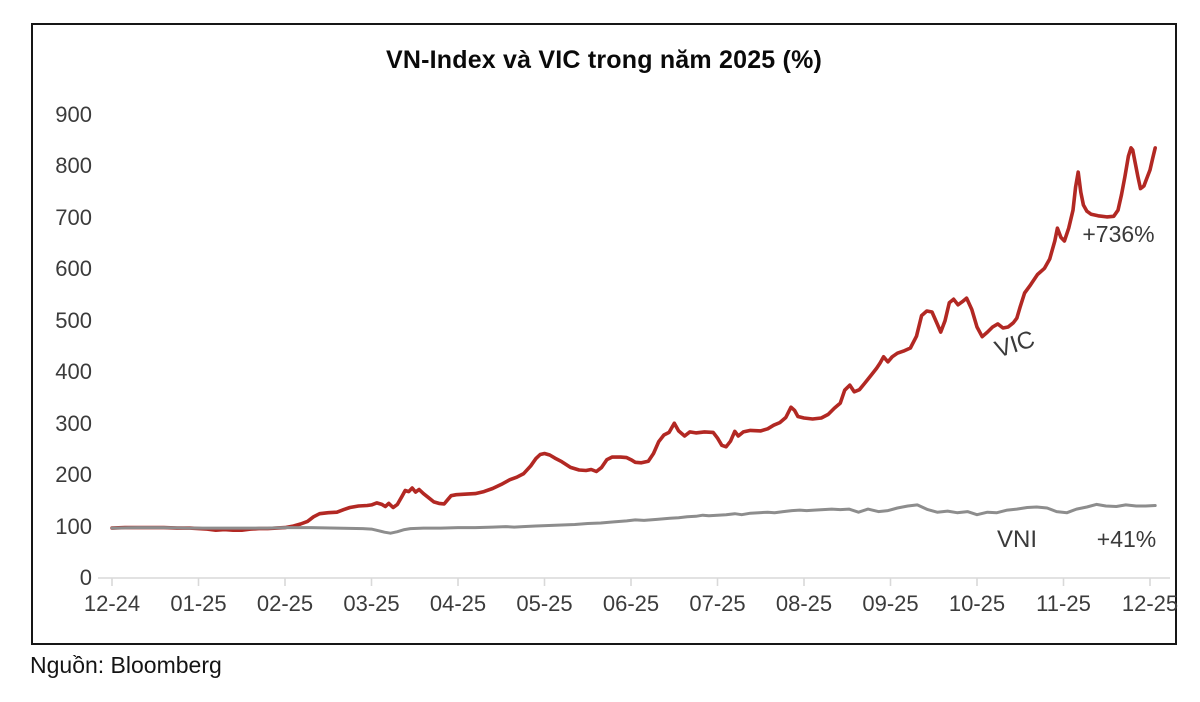 This screenshot has width=1200, height=702. I want to click on y-axis-tick-label: 300, so click(73, 423).